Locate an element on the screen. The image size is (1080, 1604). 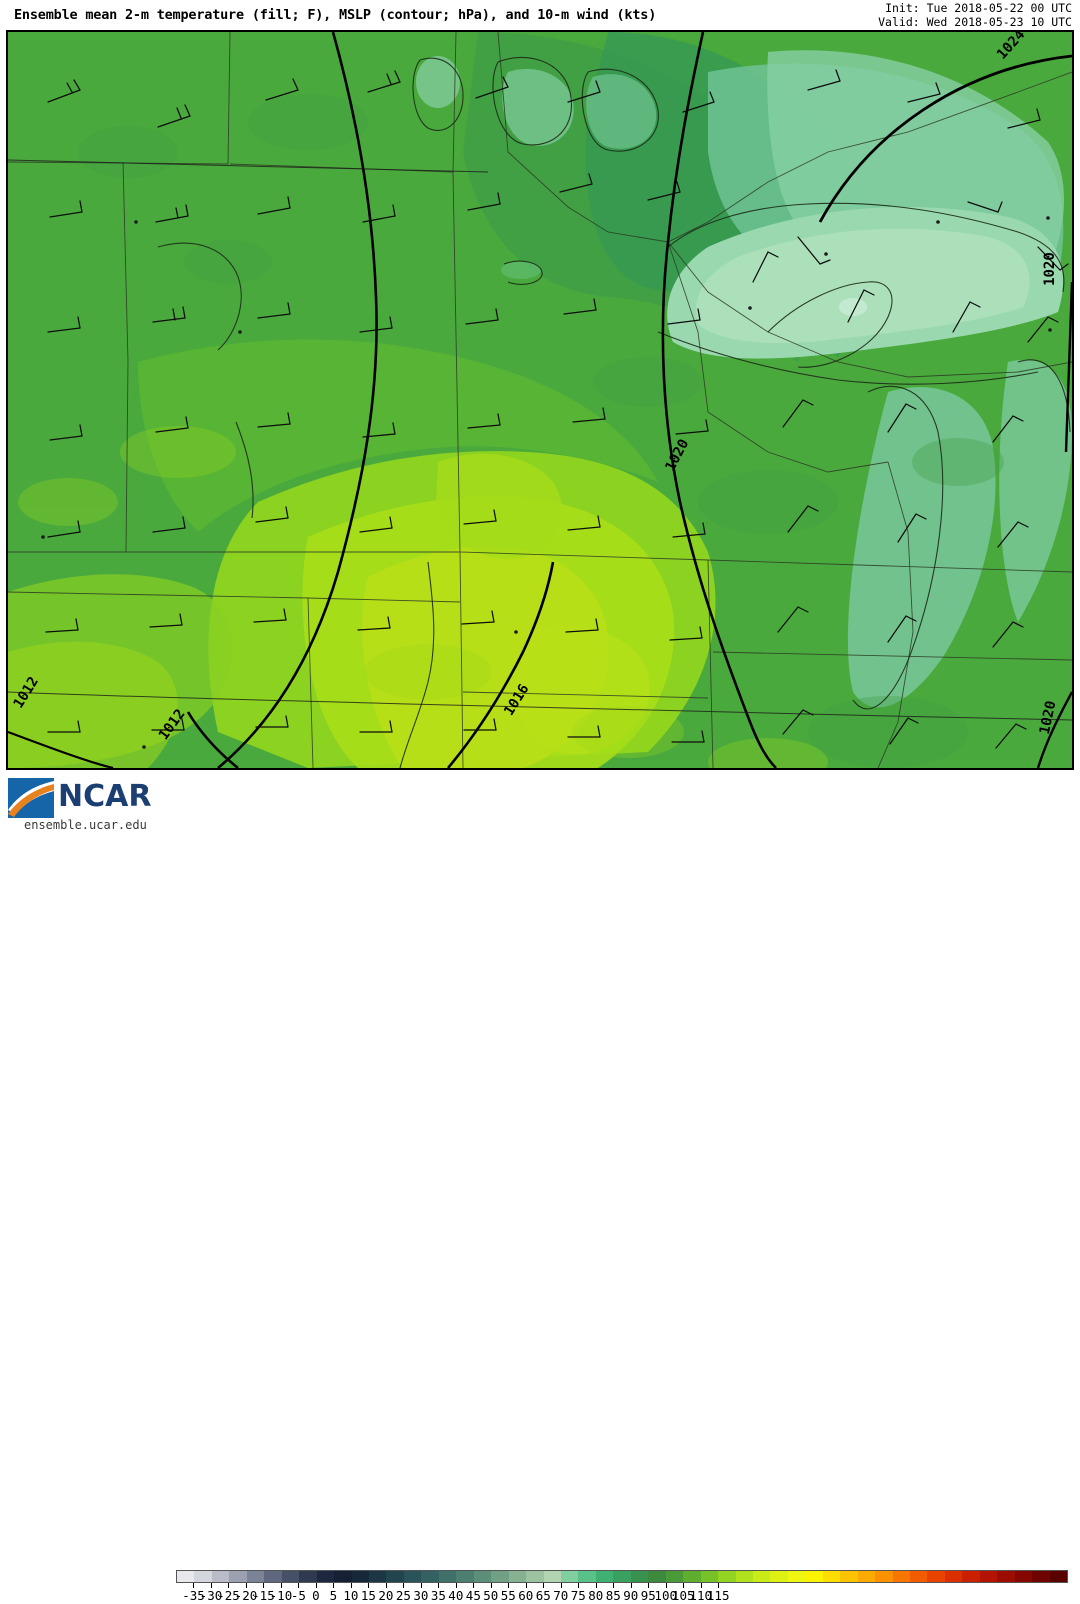
colorbar-tick-label: -5 is located at coordinates (298, 1595).